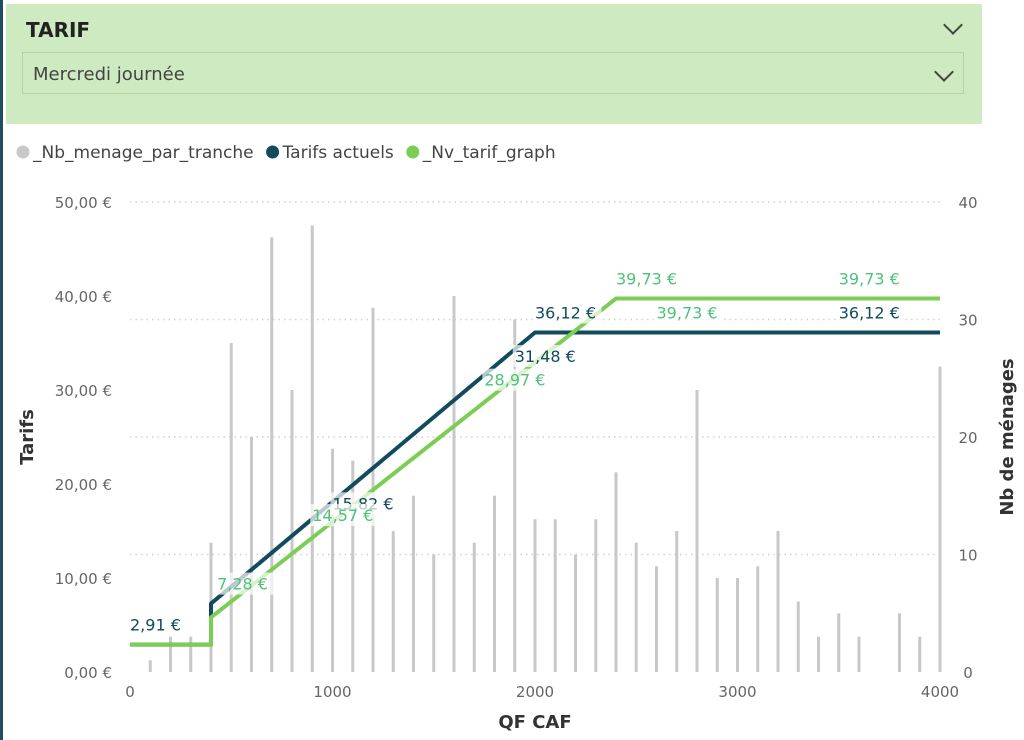 This screenshot has width=1024, height=740. I want to click on y-axis-title: Tarifs, so click(27, 437).